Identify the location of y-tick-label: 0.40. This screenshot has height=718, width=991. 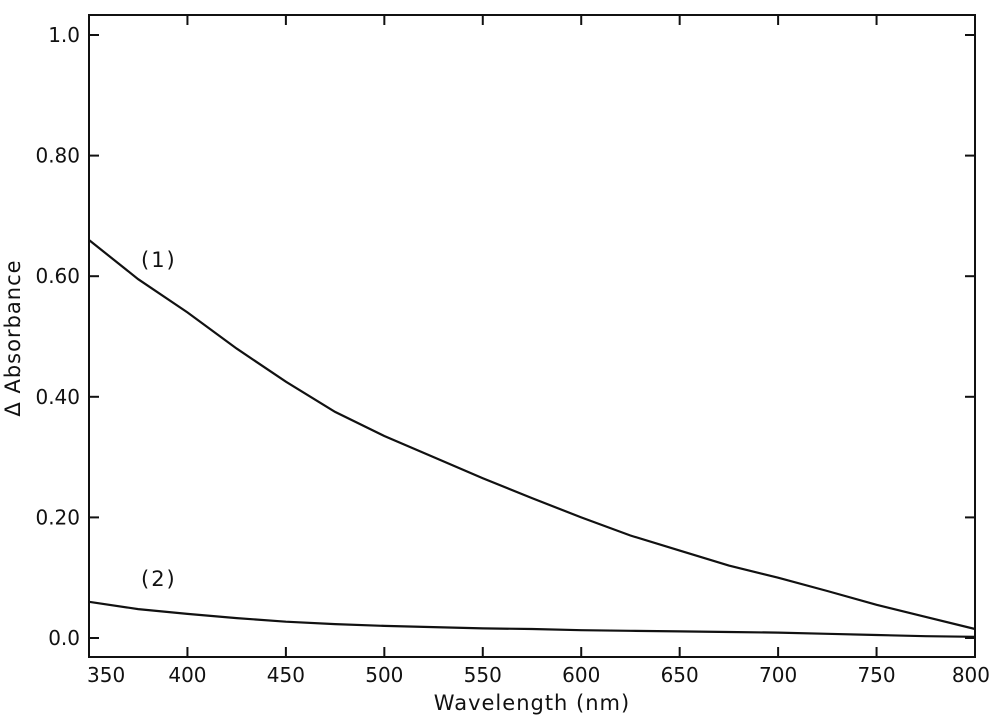
(57, 397).